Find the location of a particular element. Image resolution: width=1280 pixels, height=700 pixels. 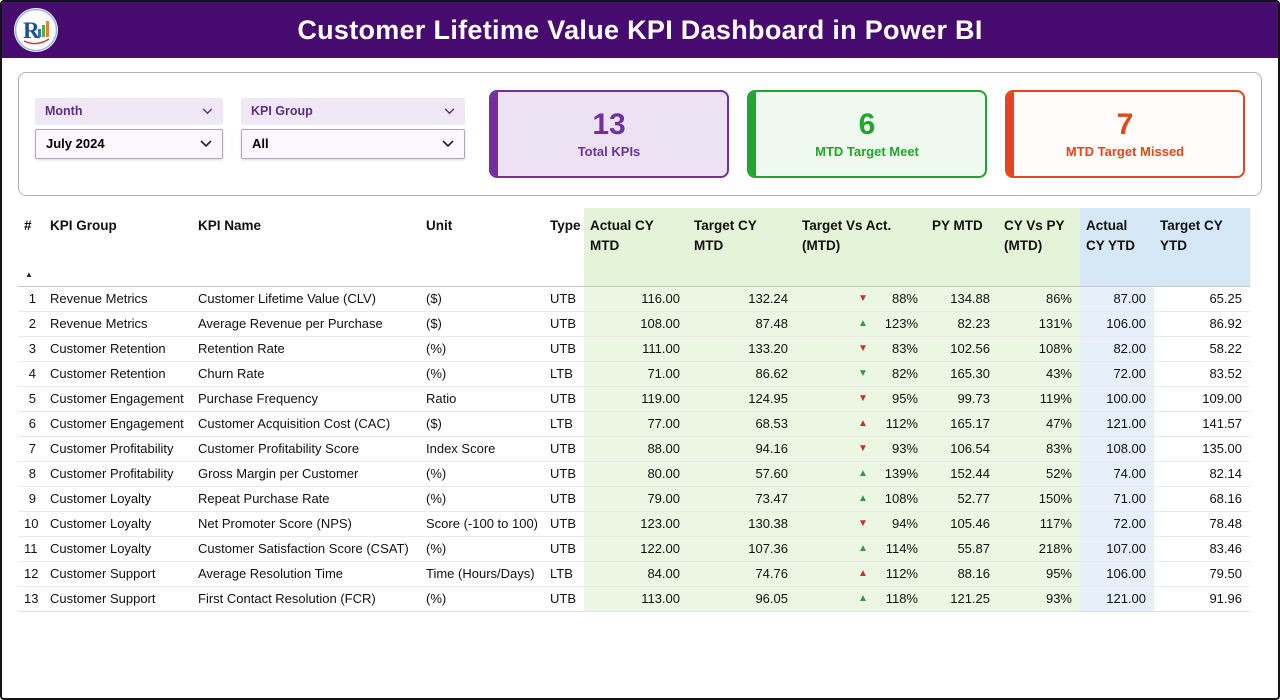

cell-target-vs-actual: ▲ 112% is located at coordinates (861, 423).